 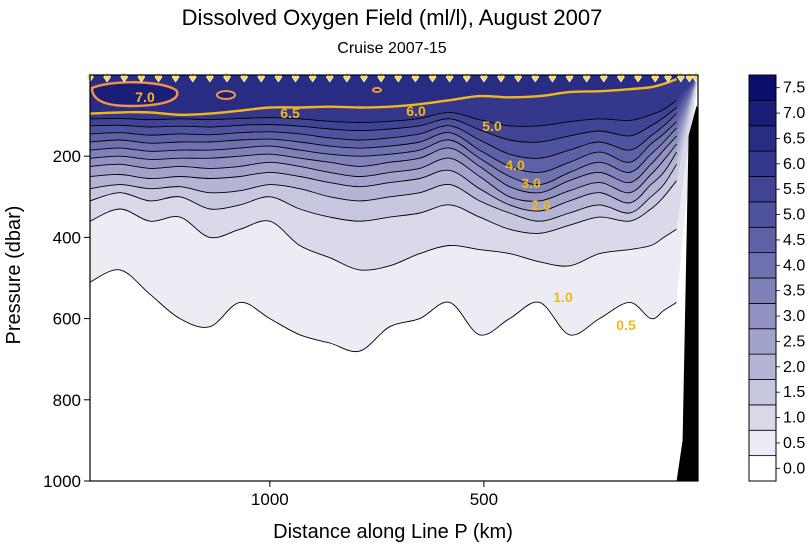 What do you see at coordinates (794, 138) in the screenshot?
I see `colorbar-label: 6.5` at bounding box center [794, 138].